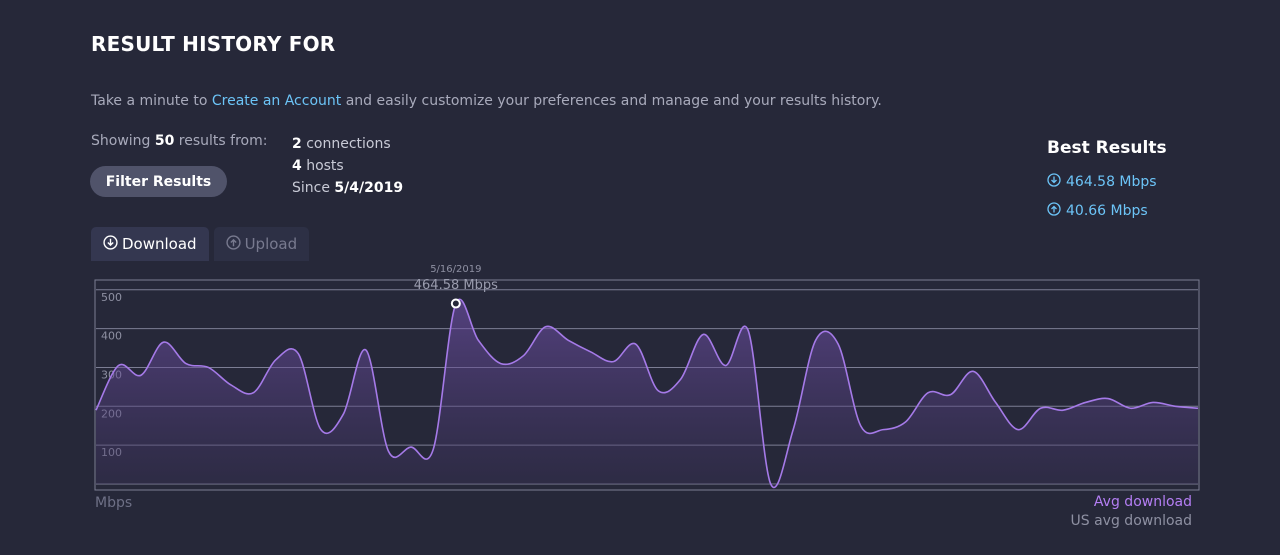 Image resolution: width=1280 pixels, height=555 pixels. I want to click on highlight-value-label: 464.58 Mbps, so click(456, 285).